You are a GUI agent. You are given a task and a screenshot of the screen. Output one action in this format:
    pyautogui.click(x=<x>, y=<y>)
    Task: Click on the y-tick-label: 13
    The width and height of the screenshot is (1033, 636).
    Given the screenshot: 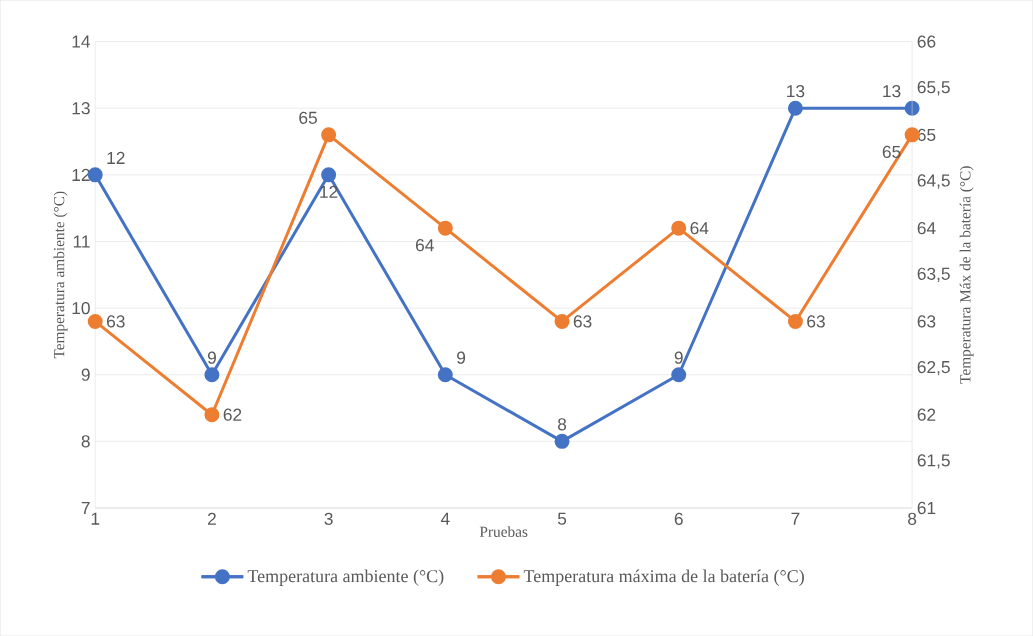 What is the action you would take?
    pyautogui.click(x=81, y=108)
    